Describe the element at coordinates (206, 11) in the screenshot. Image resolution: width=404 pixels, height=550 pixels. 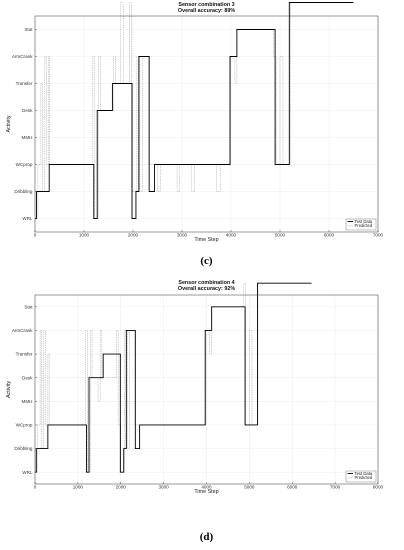
I see `chart-subtitle: Overall accuracy: 89%` at that location.